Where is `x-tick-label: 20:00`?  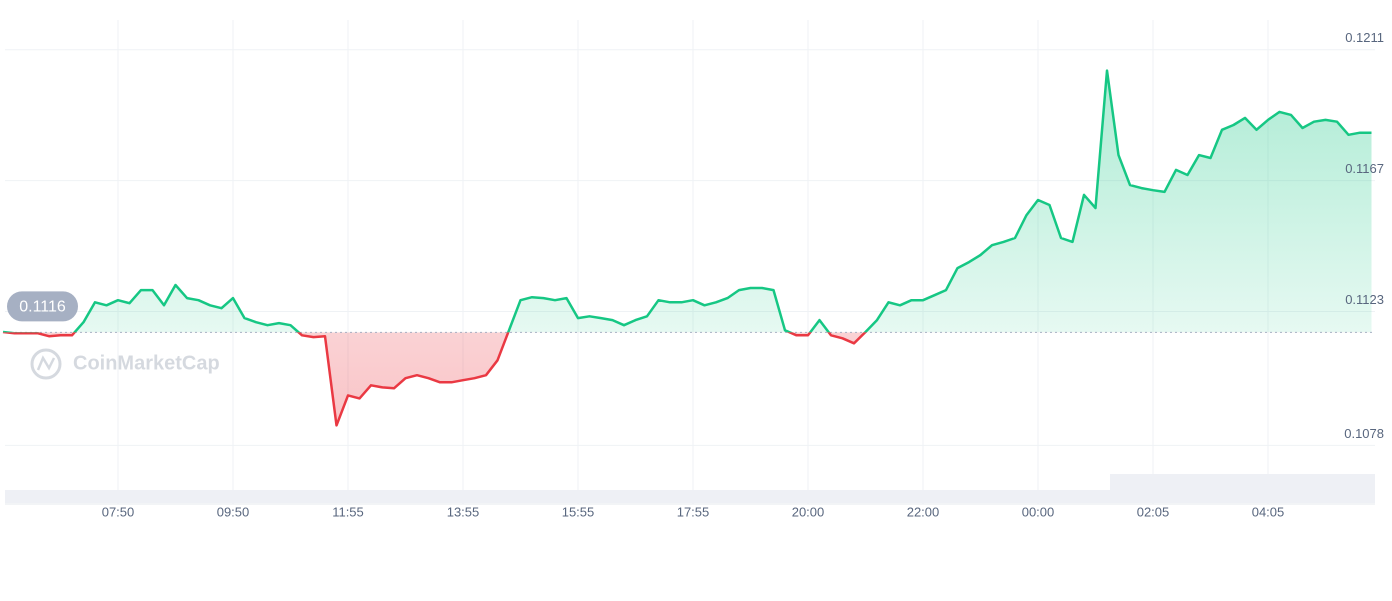 x-tick-label: 20:00 is located at coordinates (808, 511).